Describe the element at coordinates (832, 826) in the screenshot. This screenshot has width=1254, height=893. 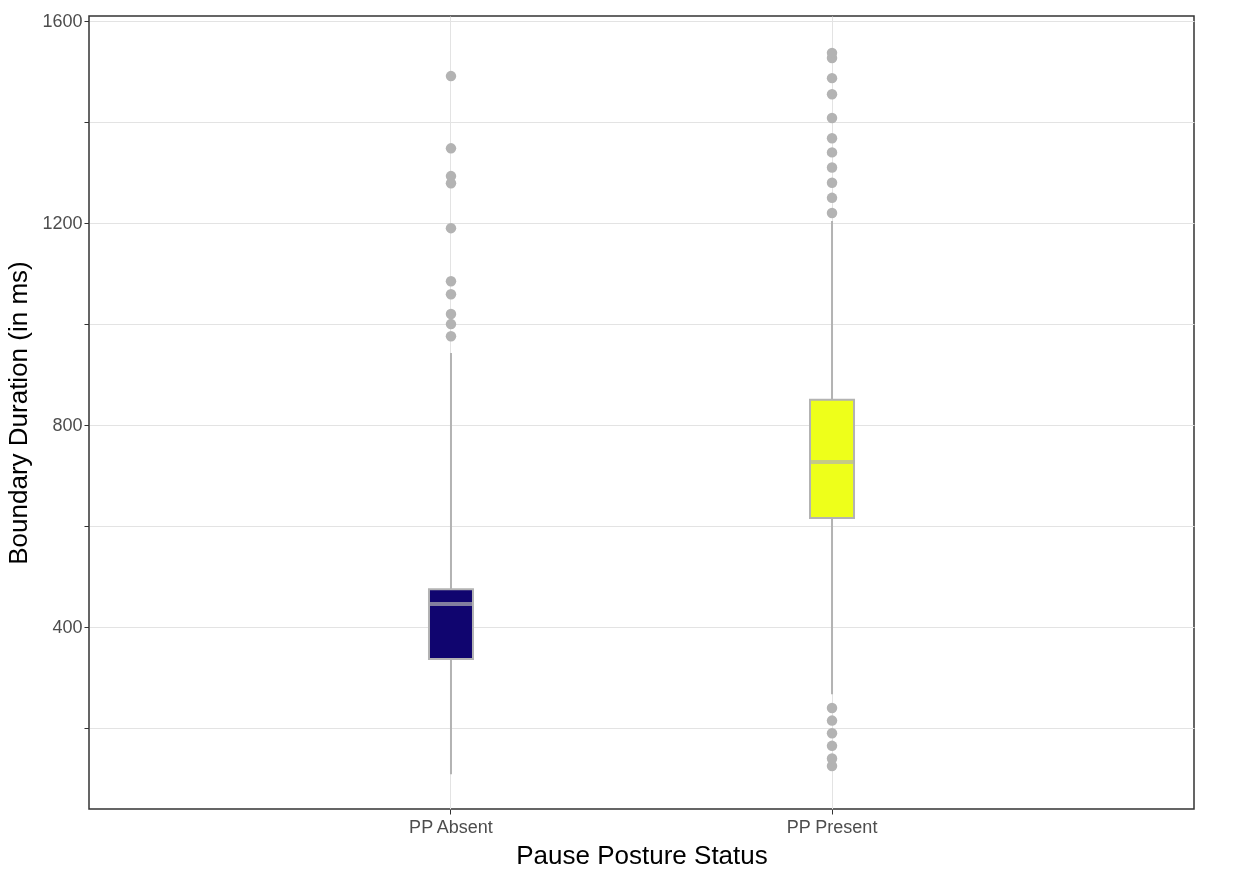
I see `x-tick-label: PP Present` at that location.